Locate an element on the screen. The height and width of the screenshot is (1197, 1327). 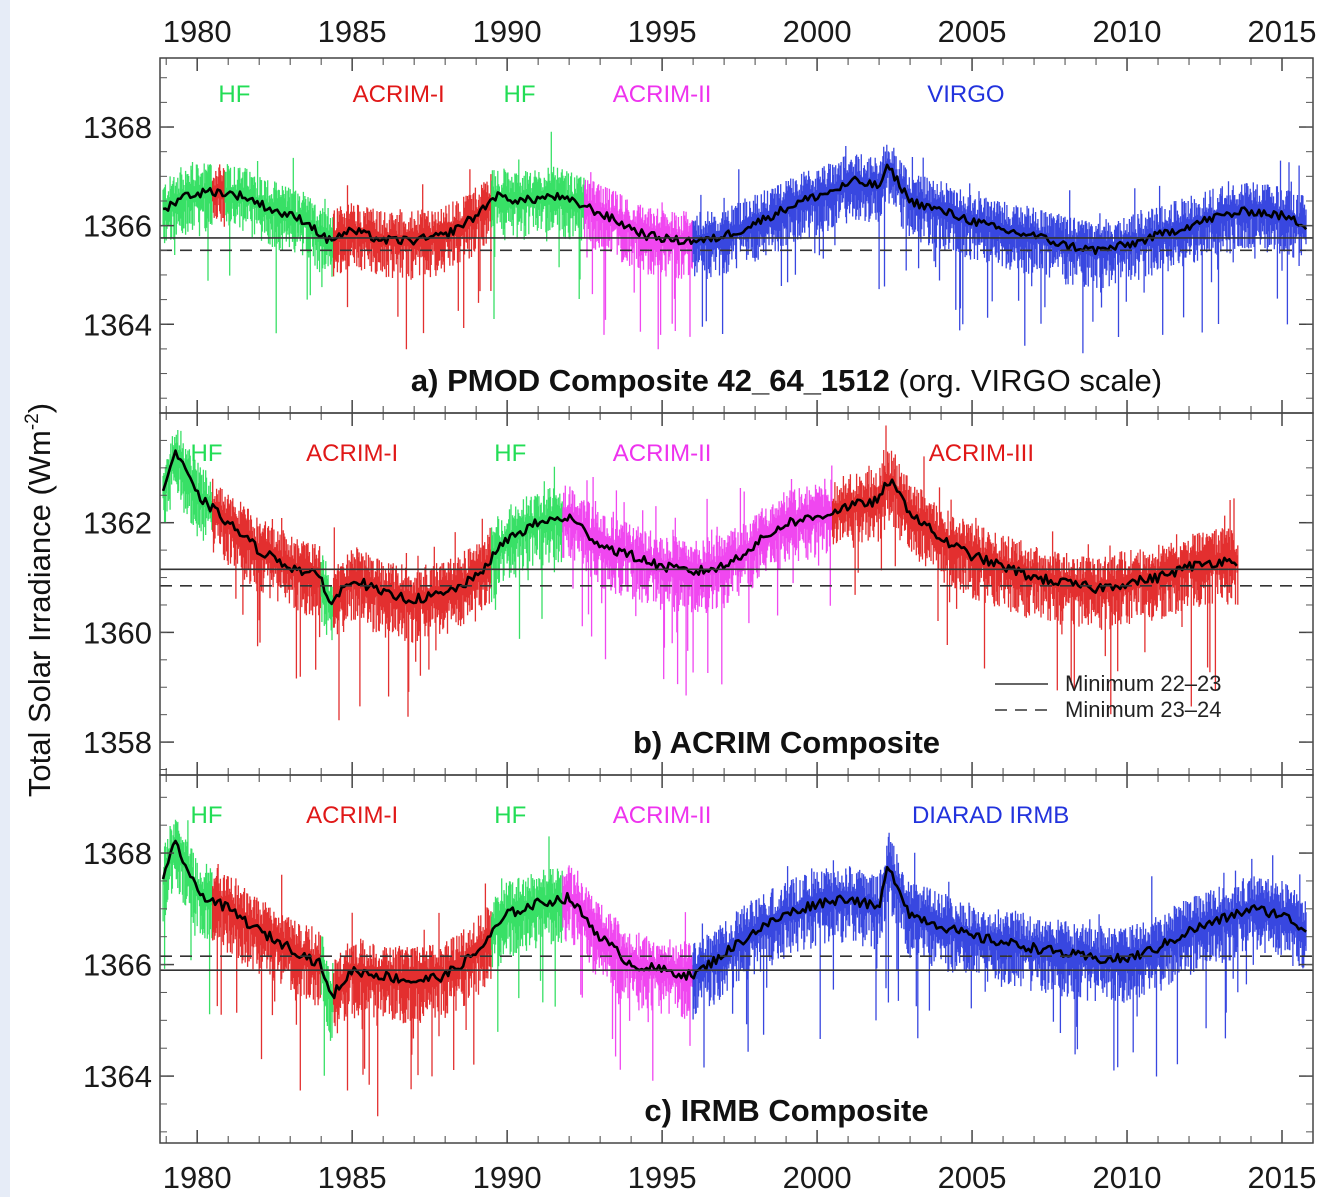
legend-entry-2: Minimum 23–24 is located at coordinates (1143, 709).